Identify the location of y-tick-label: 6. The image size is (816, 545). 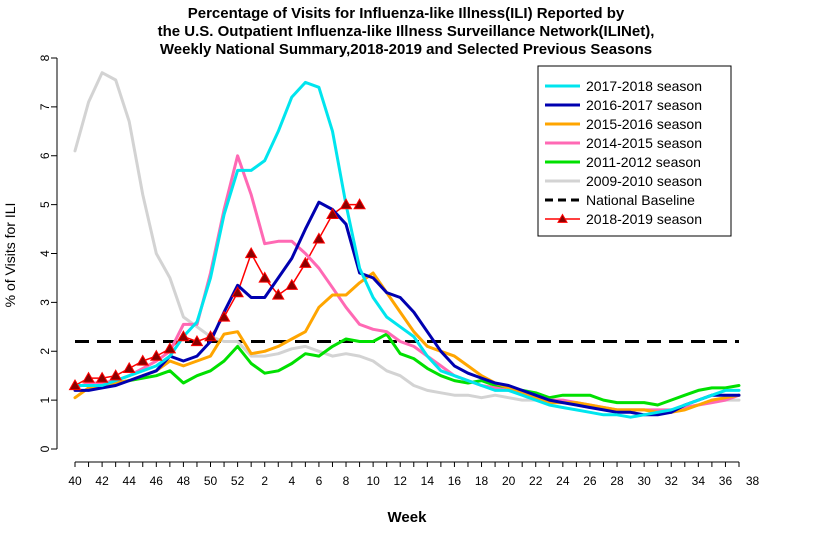
(45, 155).